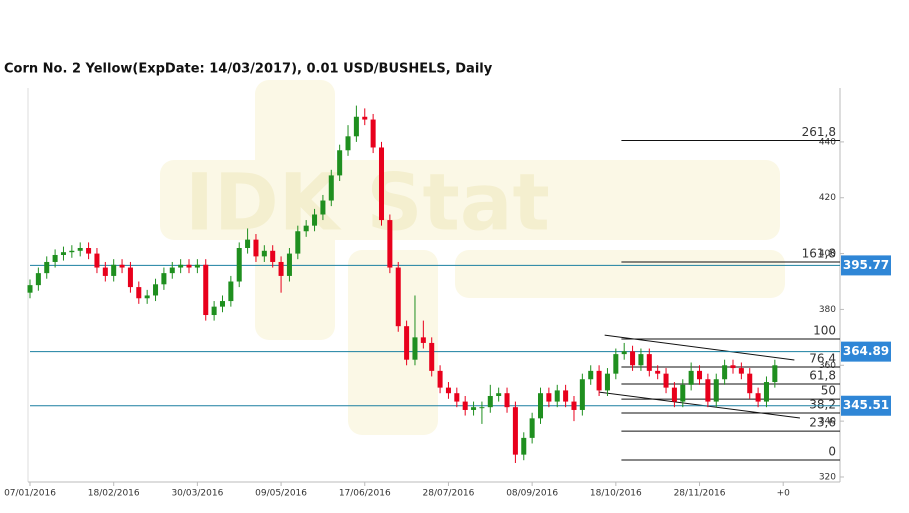 The width and height of the screenshot is (909, 513). Describe the element at coordinates (827, 142) in the screenshot. I see `y-tick-label: 440` at that location.